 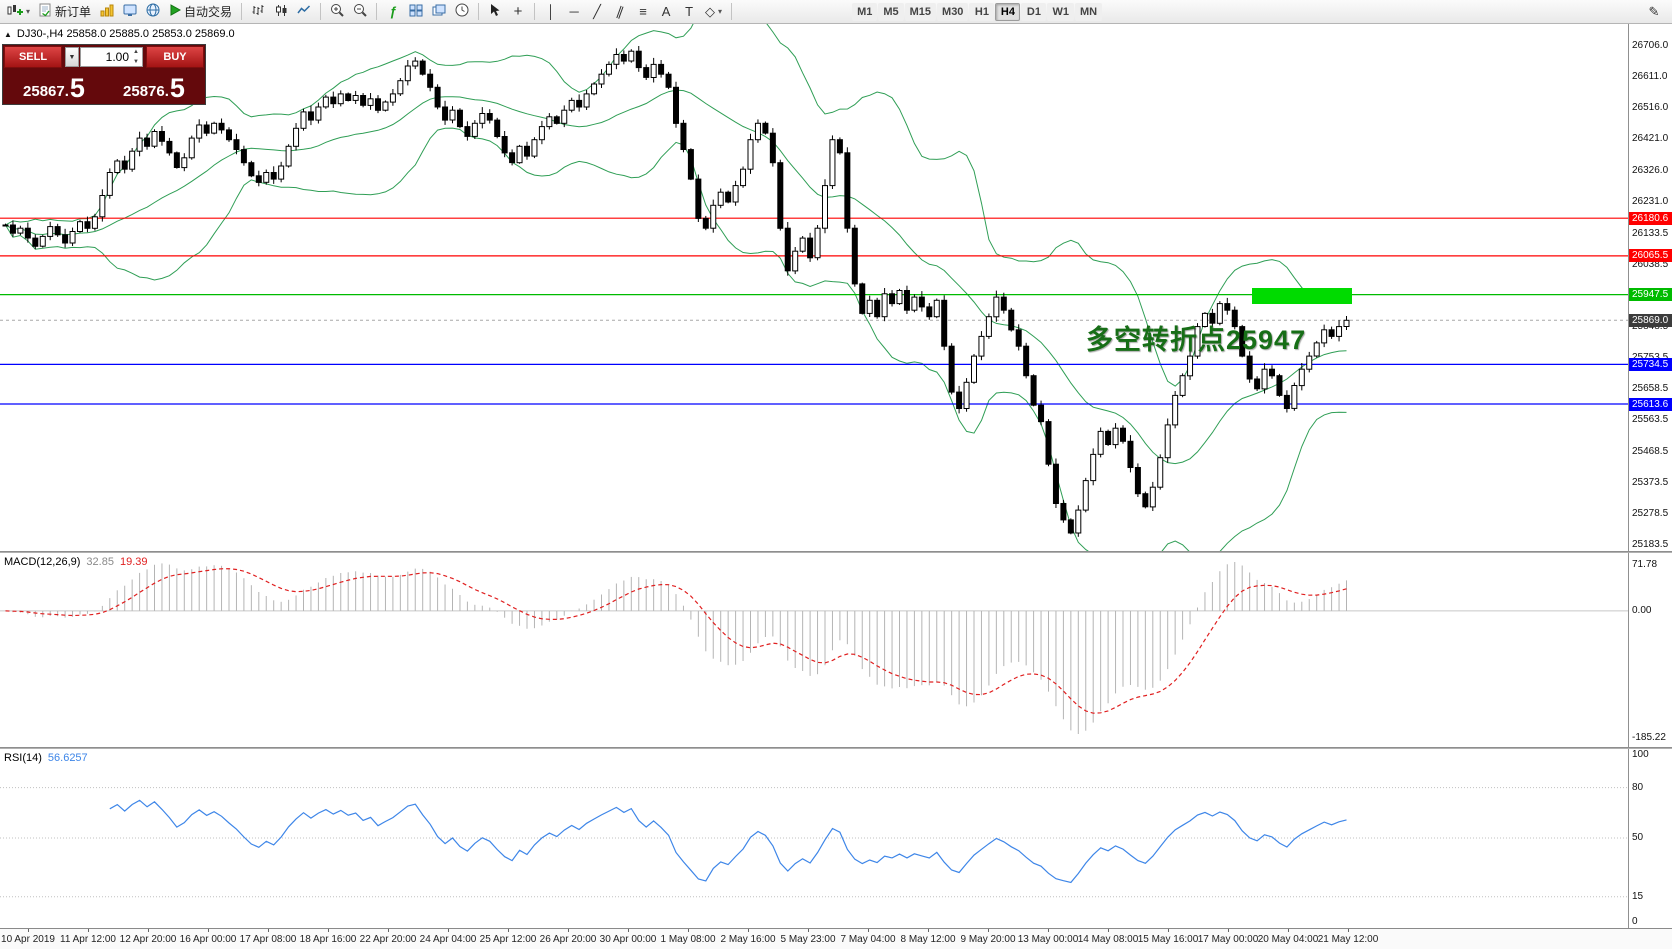 I want to click on time-axis-label: 20 May 04:00, so click(x=1288, y=939).